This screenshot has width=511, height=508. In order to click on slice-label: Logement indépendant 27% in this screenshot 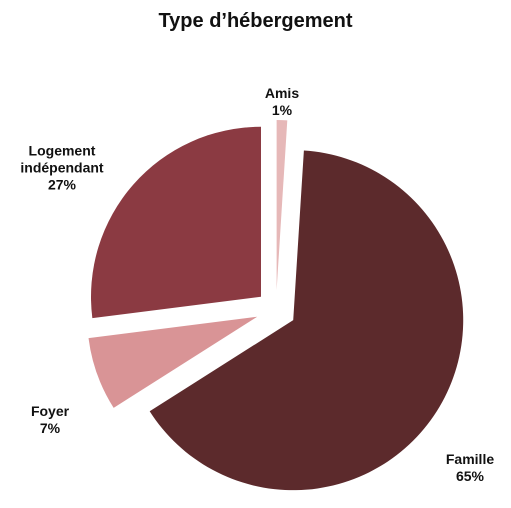, I will do `click(62, 168)`.